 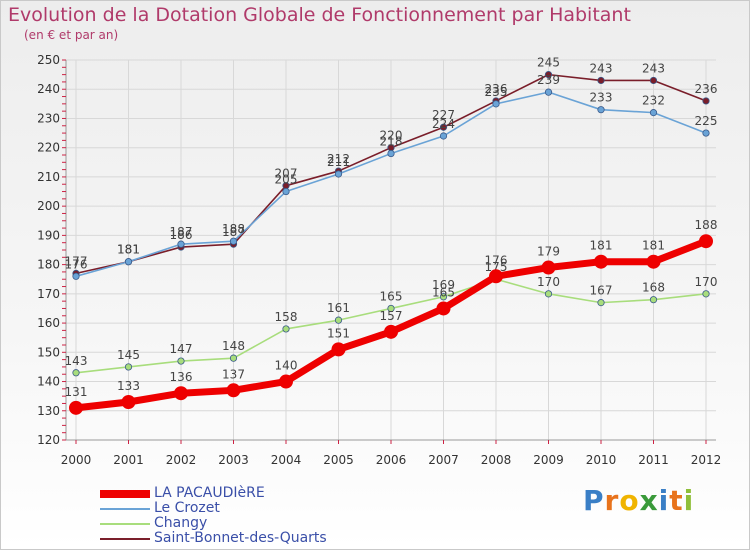 I want to click on data-label-changy: 147, so click(x=181, y=349).